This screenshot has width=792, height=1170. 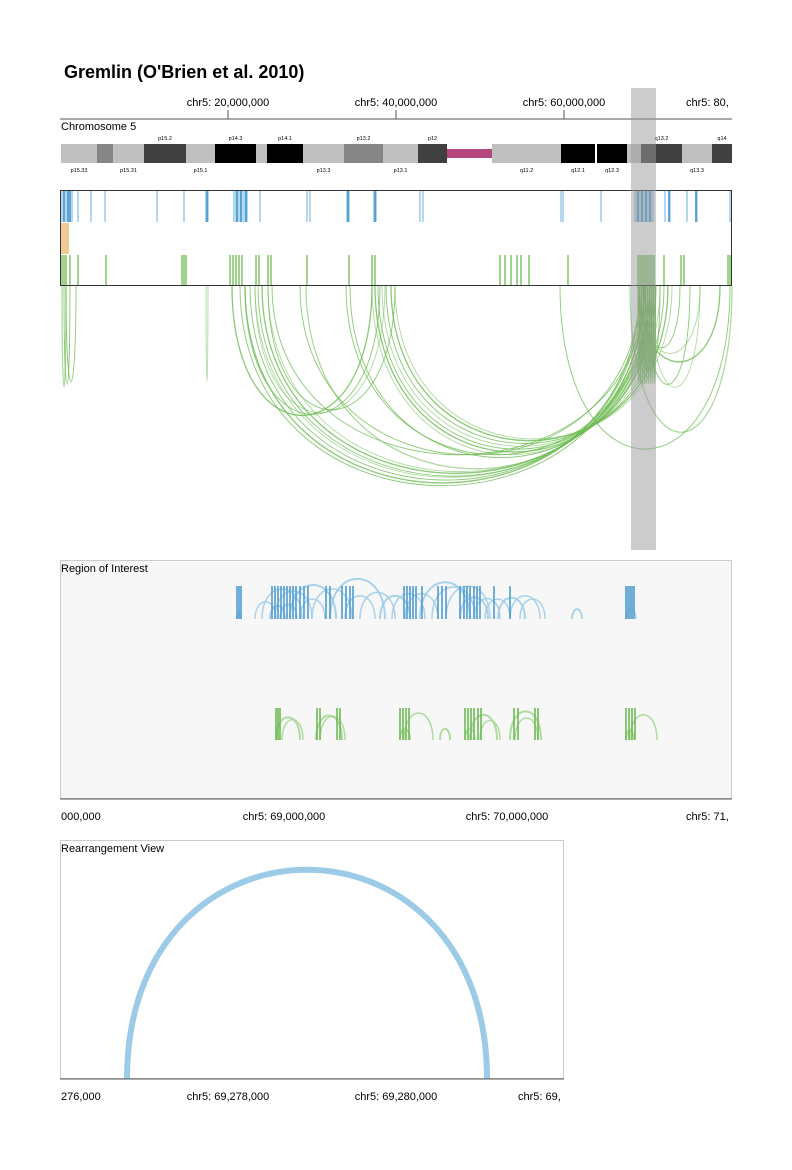 I want to click on roi-title: Region of Interest, so click(x=104, y=569).